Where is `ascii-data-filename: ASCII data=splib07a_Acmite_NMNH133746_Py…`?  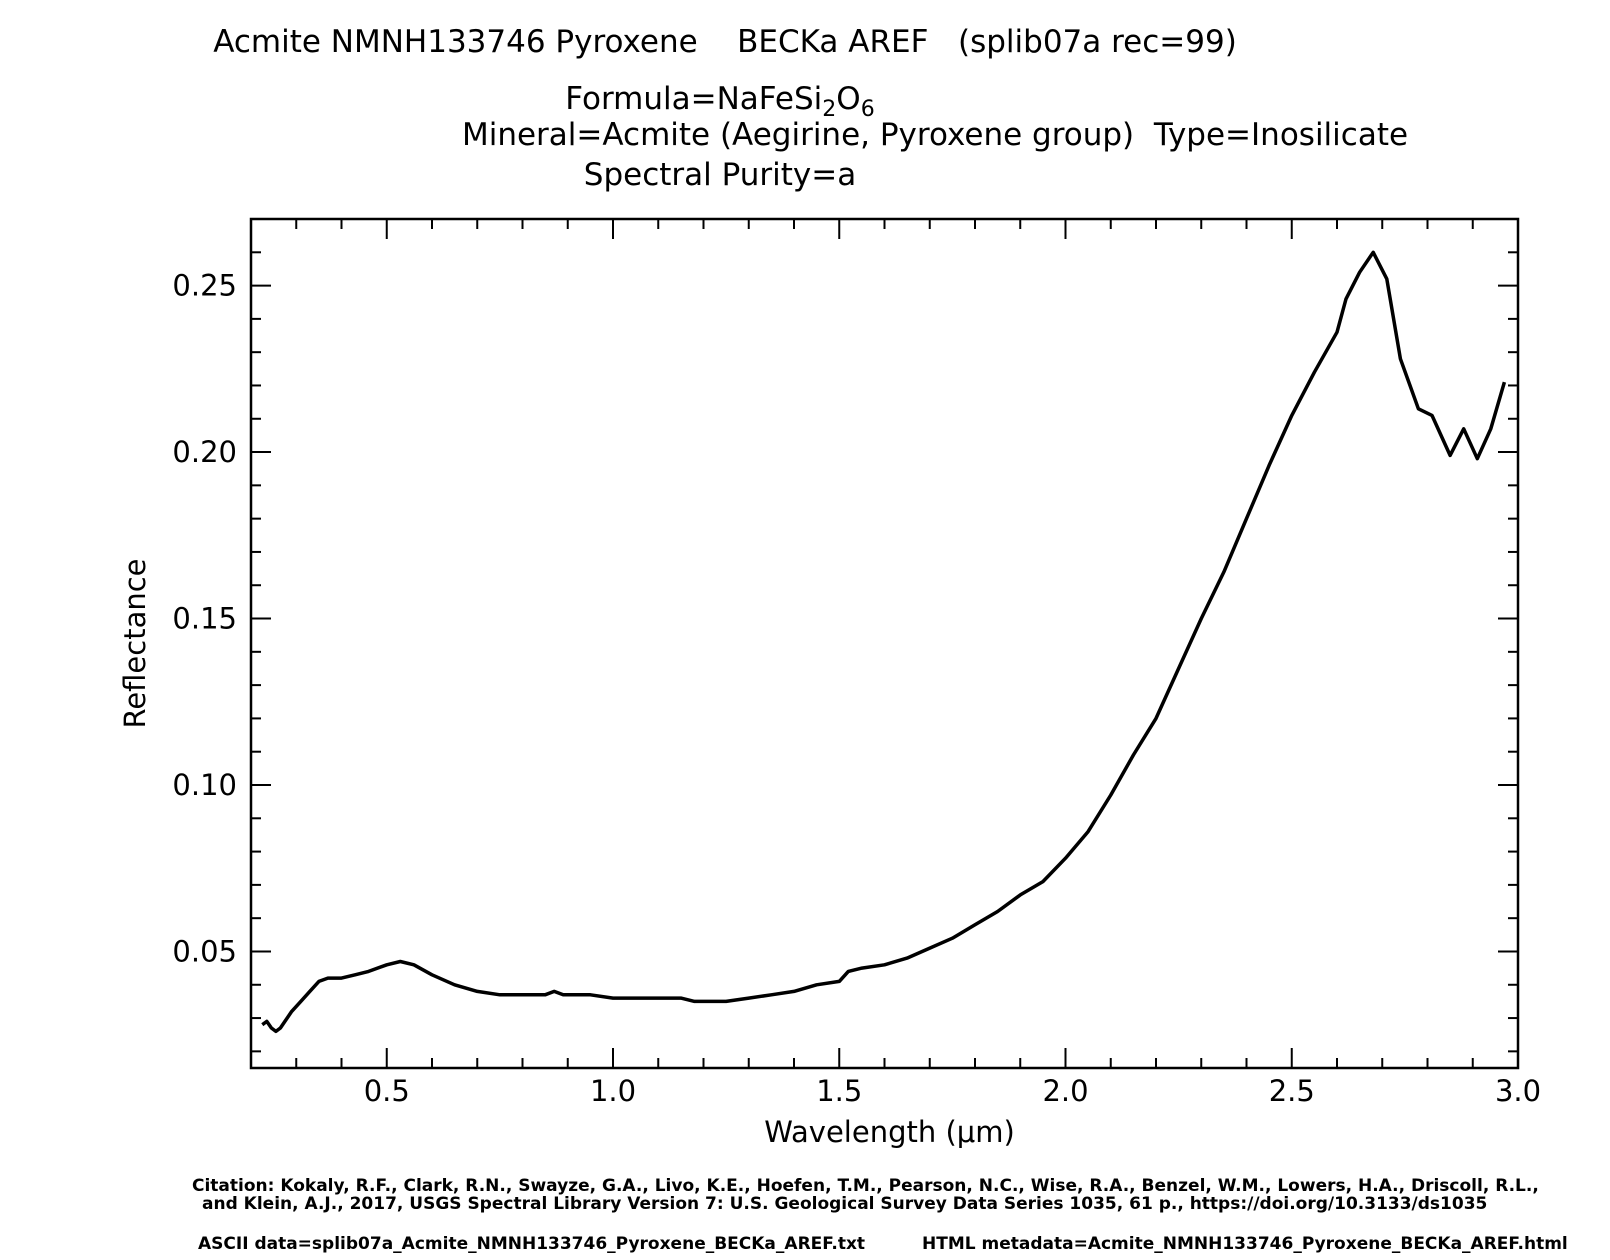
ascii-data-filename: ASCII data=splib07a_Acmite_NMNH133746_Py… is located at coordinates (532, 1244).